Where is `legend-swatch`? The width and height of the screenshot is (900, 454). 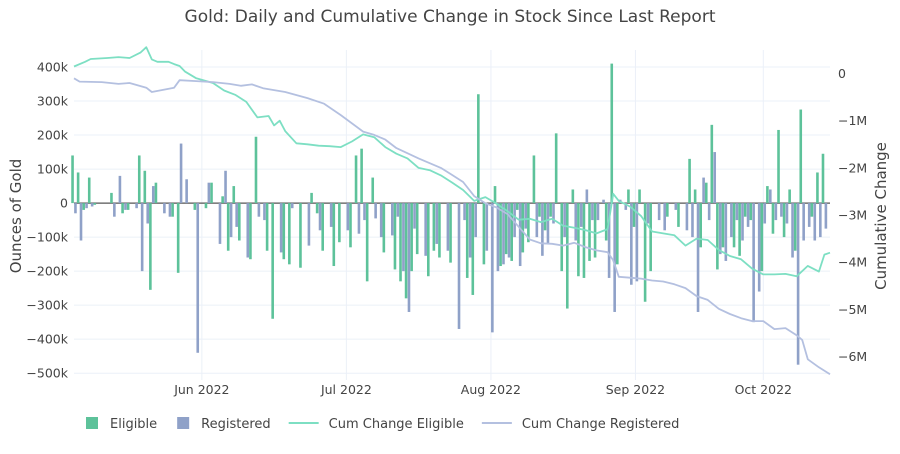 legend-swatch is located at coordinates (183, 423).